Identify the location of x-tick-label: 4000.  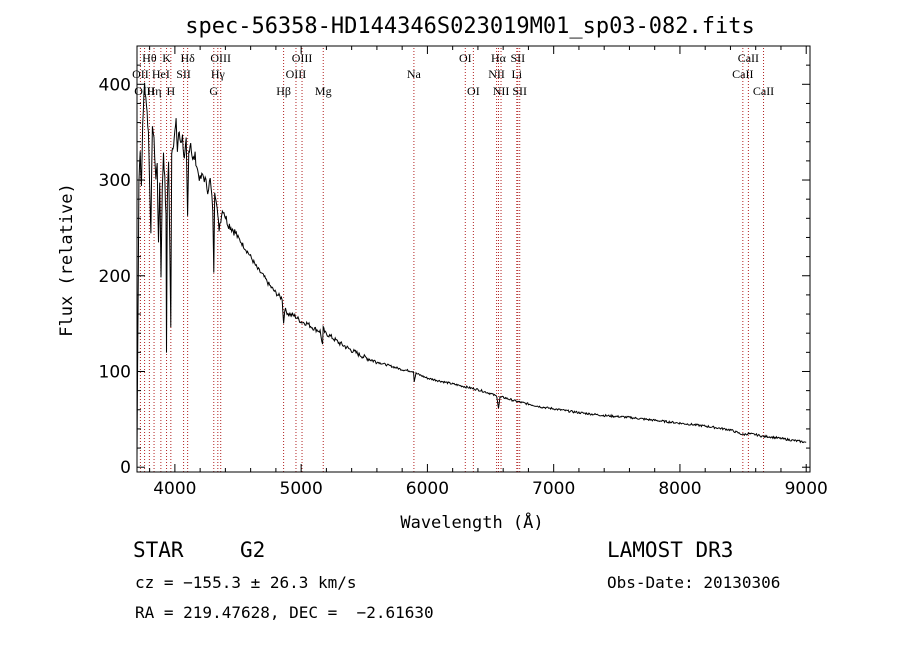
(174, 489).